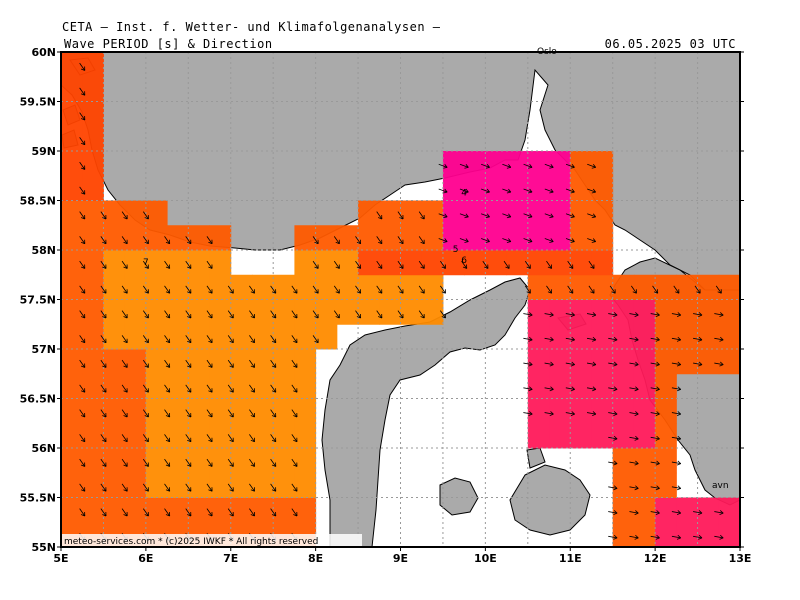  Describe the element at coordinates (38, 102) in the screenshot. I see `lat-tick-label: 59.5N` at that location.